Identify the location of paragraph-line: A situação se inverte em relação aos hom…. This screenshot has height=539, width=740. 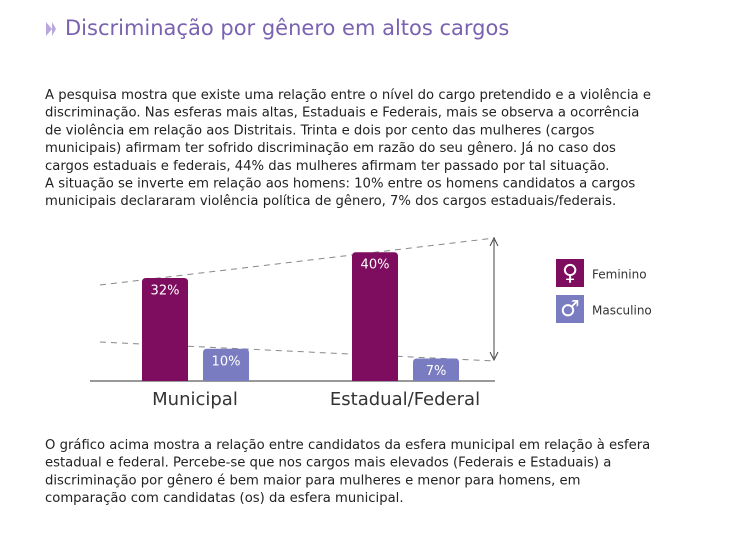
(340, 184).